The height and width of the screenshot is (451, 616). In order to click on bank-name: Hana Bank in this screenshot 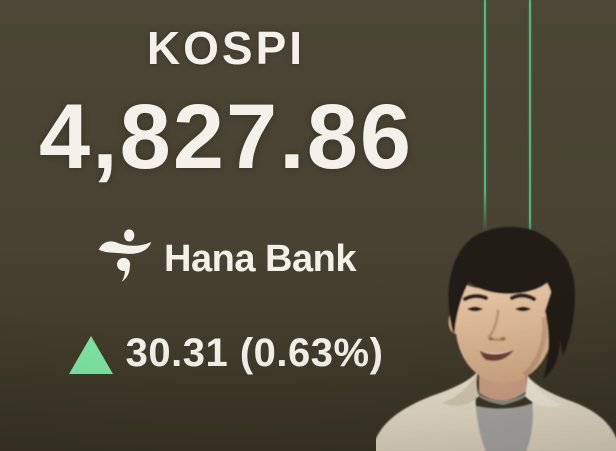, I will do `click(260, 258)`.